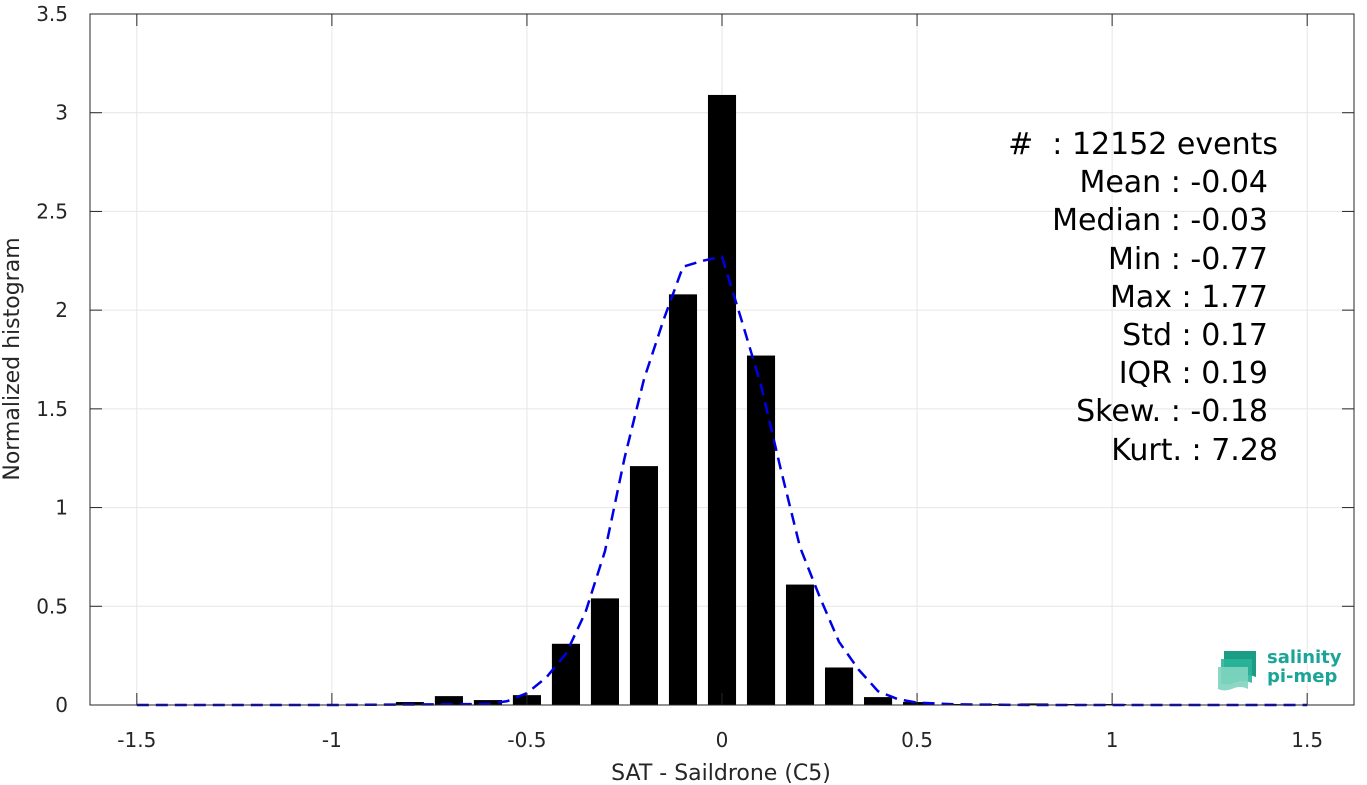  I want to click on stat-mean: Mean : -0.04, so click(1173, 183).